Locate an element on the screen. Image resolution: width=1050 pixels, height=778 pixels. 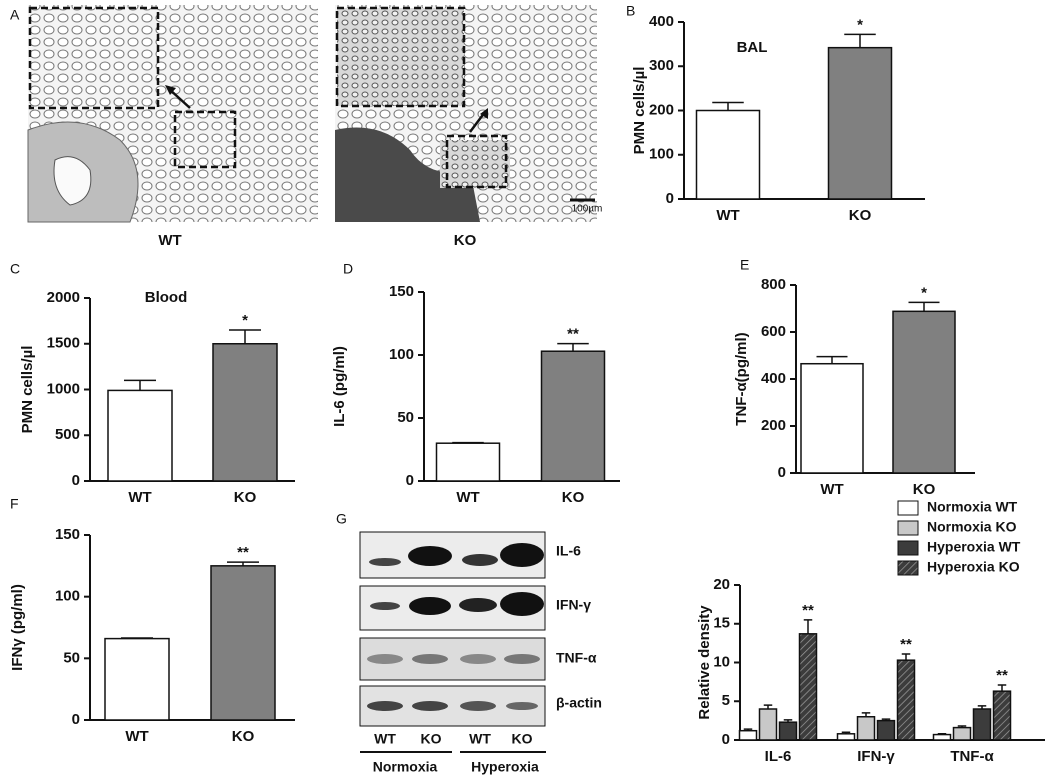
chart-title: BAL is located at coordinates (752, 47).